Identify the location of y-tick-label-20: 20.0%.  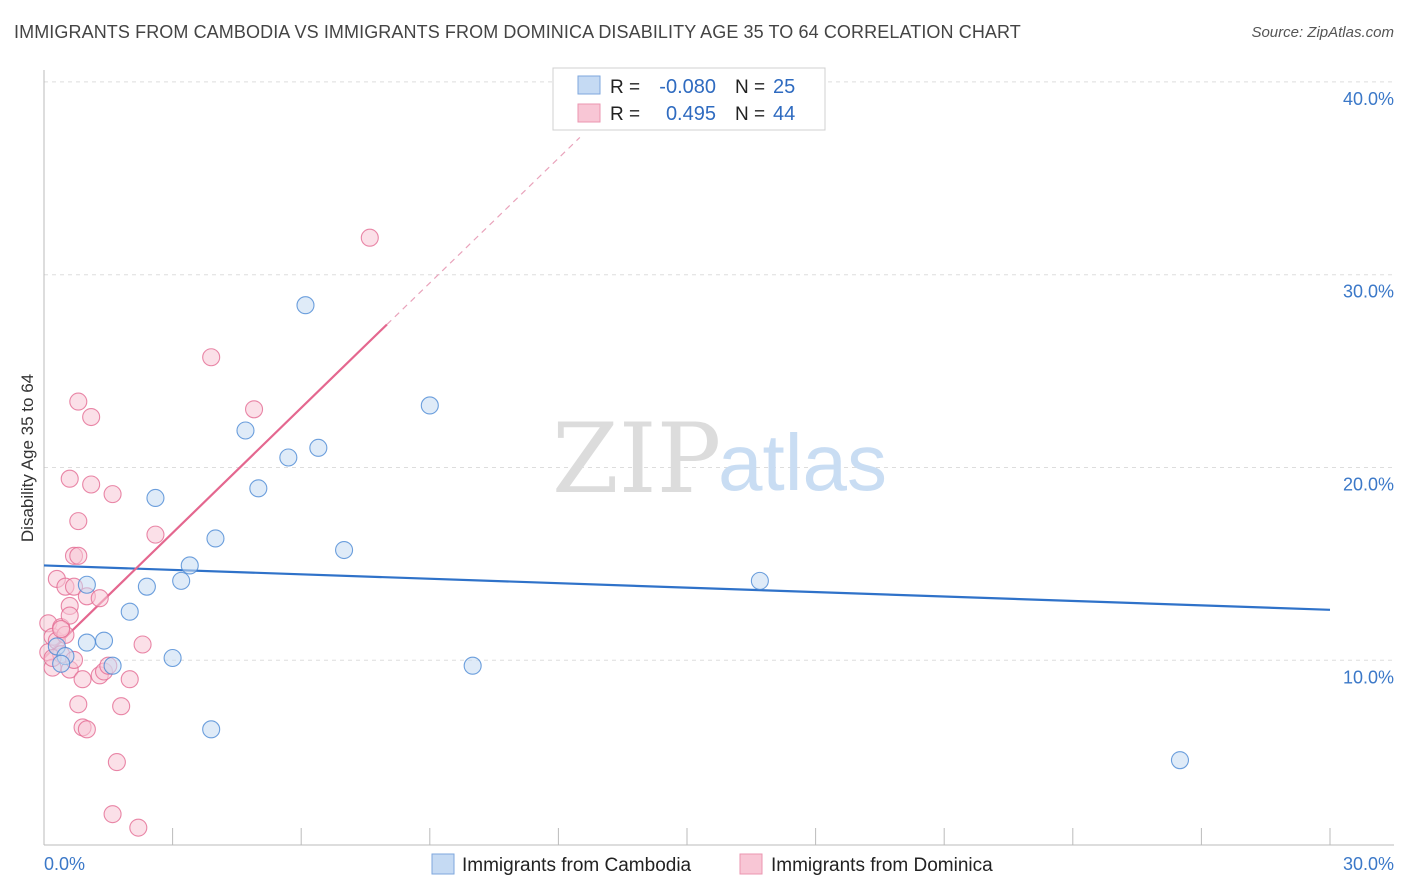
(1368, 484).